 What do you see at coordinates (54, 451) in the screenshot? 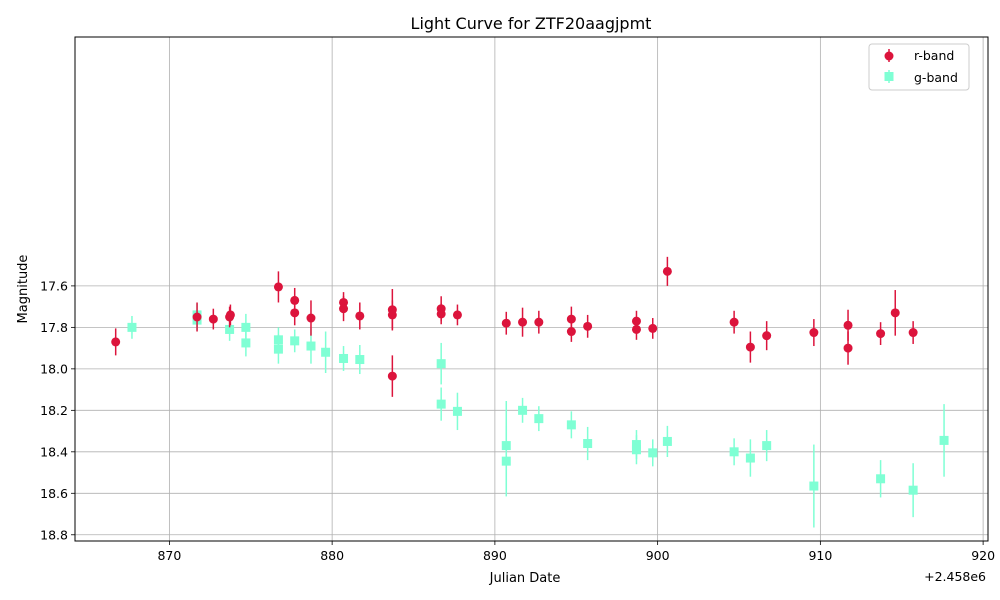
I see `y-tick-label: 18.4` at bounding box center [54, 451].